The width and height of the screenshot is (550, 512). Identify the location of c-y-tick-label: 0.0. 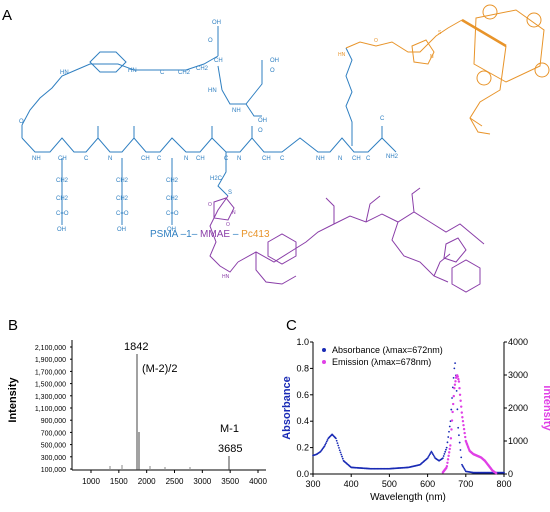
(302, 474).